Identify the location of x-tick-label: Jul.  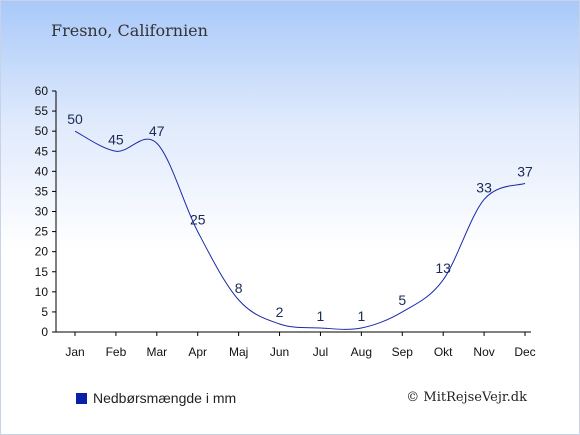
(320, 352).